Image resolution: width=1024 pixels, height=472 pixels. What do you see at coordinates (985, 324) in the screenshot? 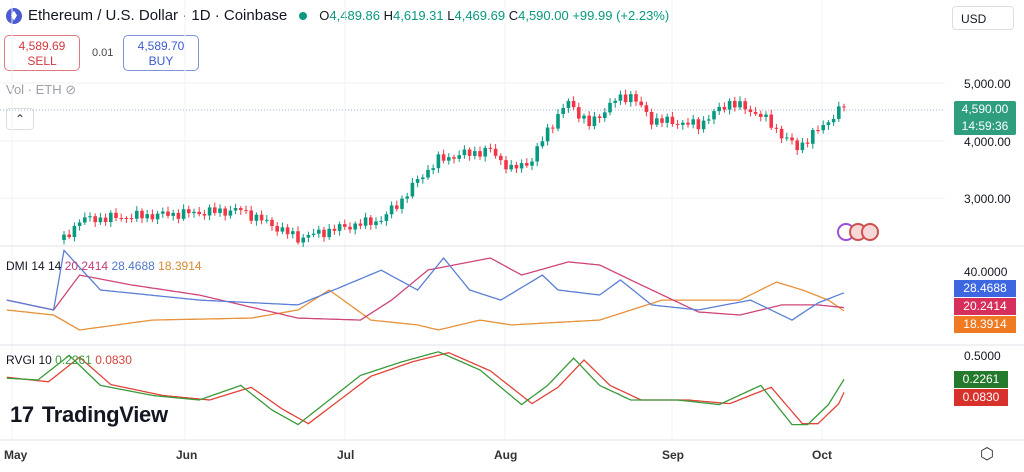
I see `minus-di-label: 18.3914` at bounding box center [985, 324].